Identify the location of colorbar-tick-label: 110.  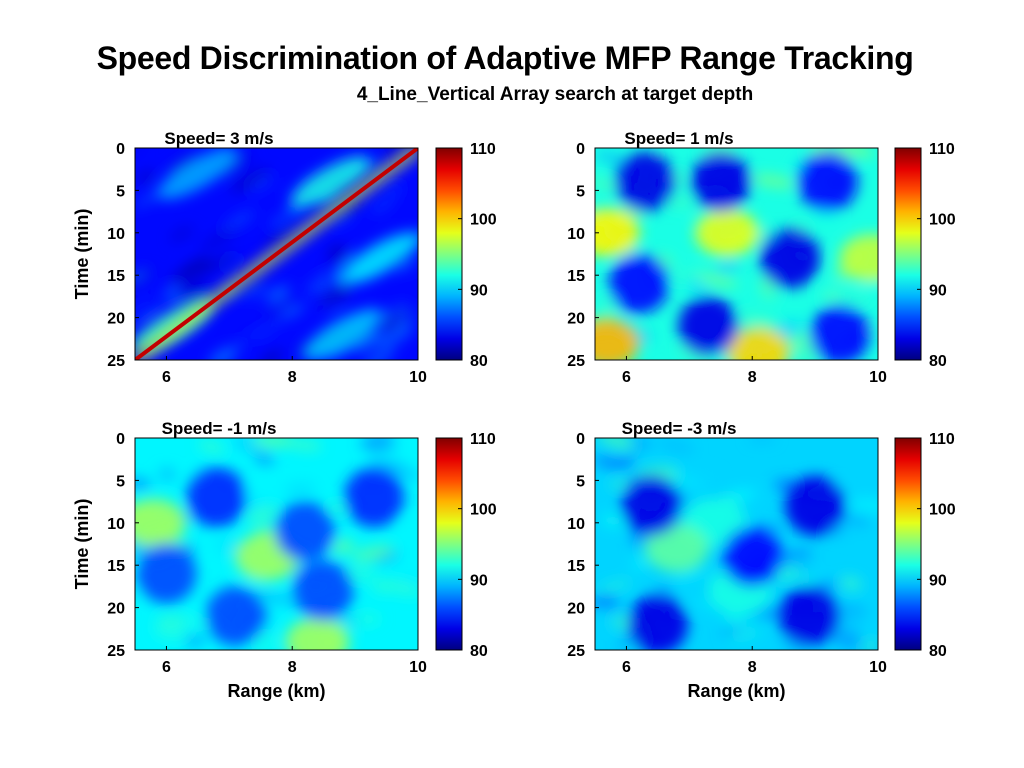
(483, 149).